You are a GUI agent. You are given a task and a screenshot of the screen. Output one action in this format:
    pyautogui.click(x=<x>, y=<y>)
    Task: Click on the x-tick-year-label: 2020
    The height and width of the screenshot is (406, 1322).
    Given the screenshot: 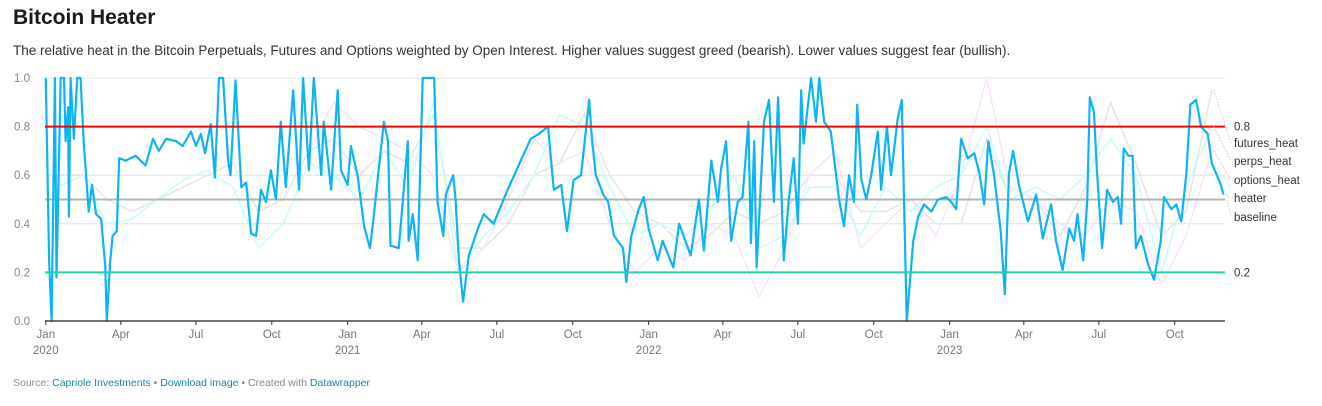 What is the action you would take?
    pyautogui.click(x=46, y=351)
    